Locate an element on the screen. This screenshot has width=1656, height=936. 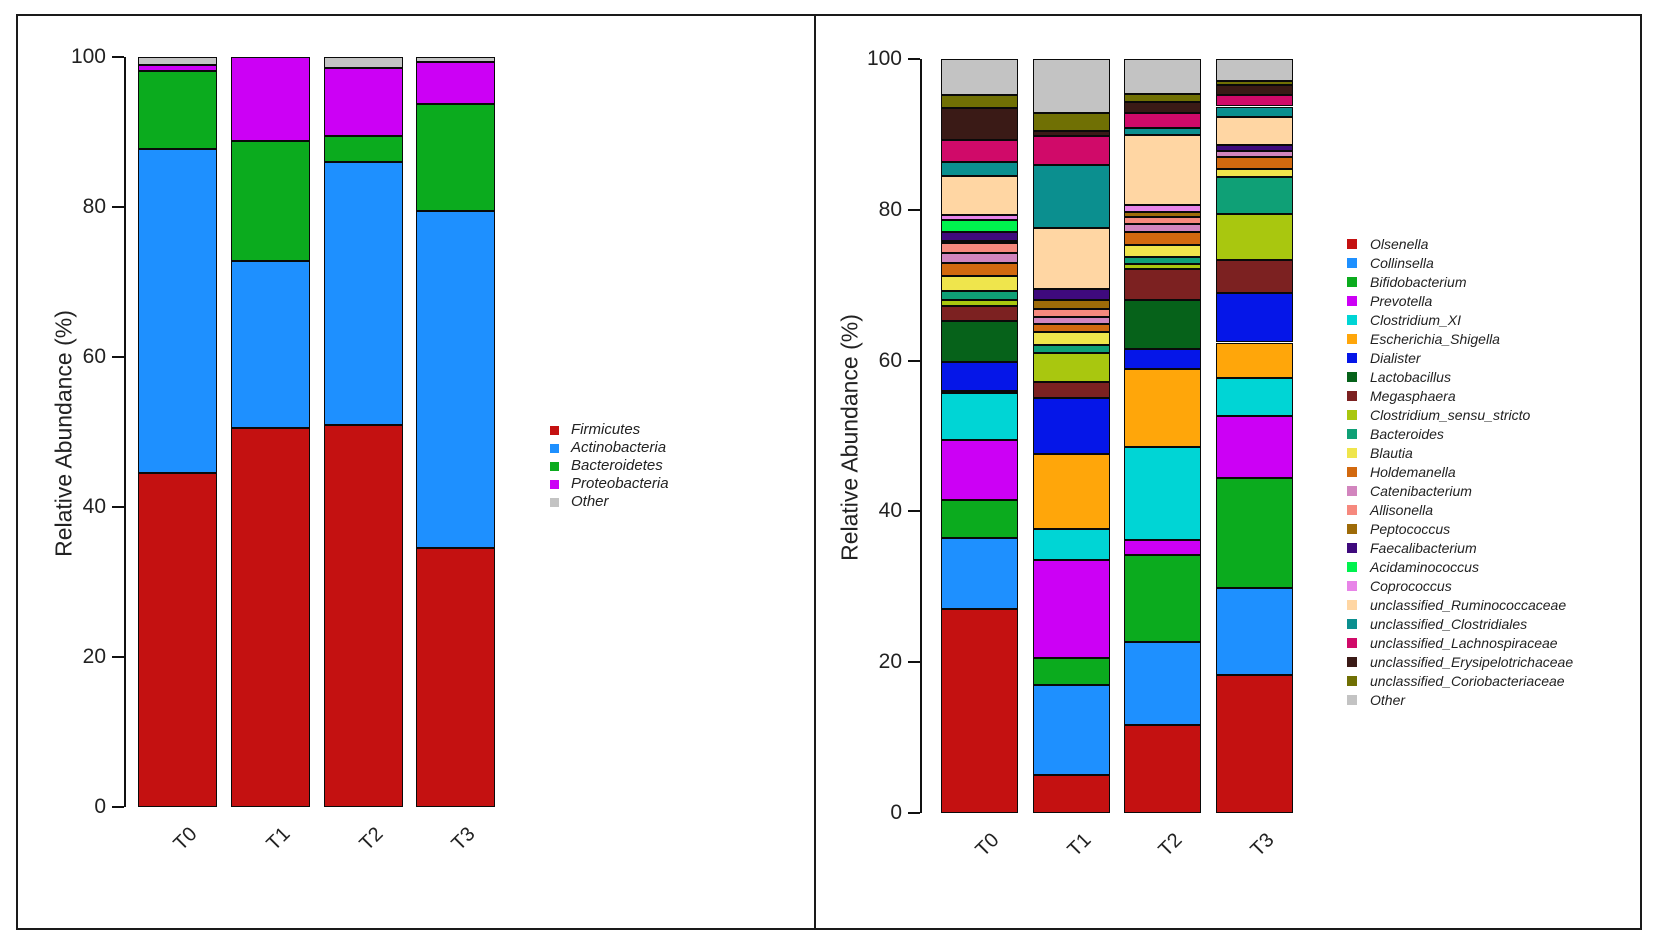
genus-x-label-T2: T2 is located at coordinates (1170, 845).